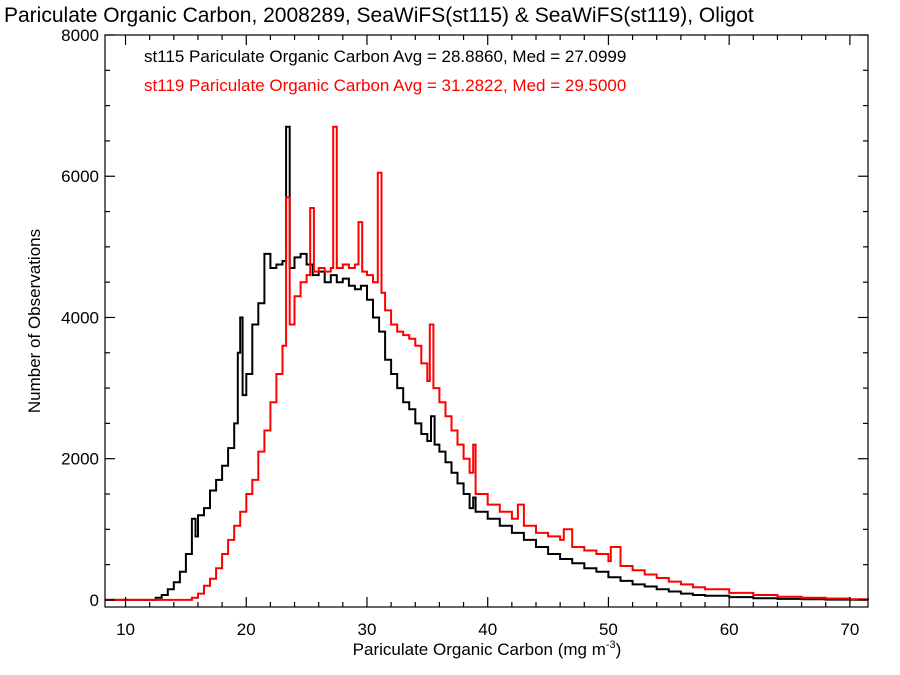 The height and width of the screenshot is (675, 900). I want to click on x-tick-labels: 10 20 30 40 50 60 70, so click(487, 629).